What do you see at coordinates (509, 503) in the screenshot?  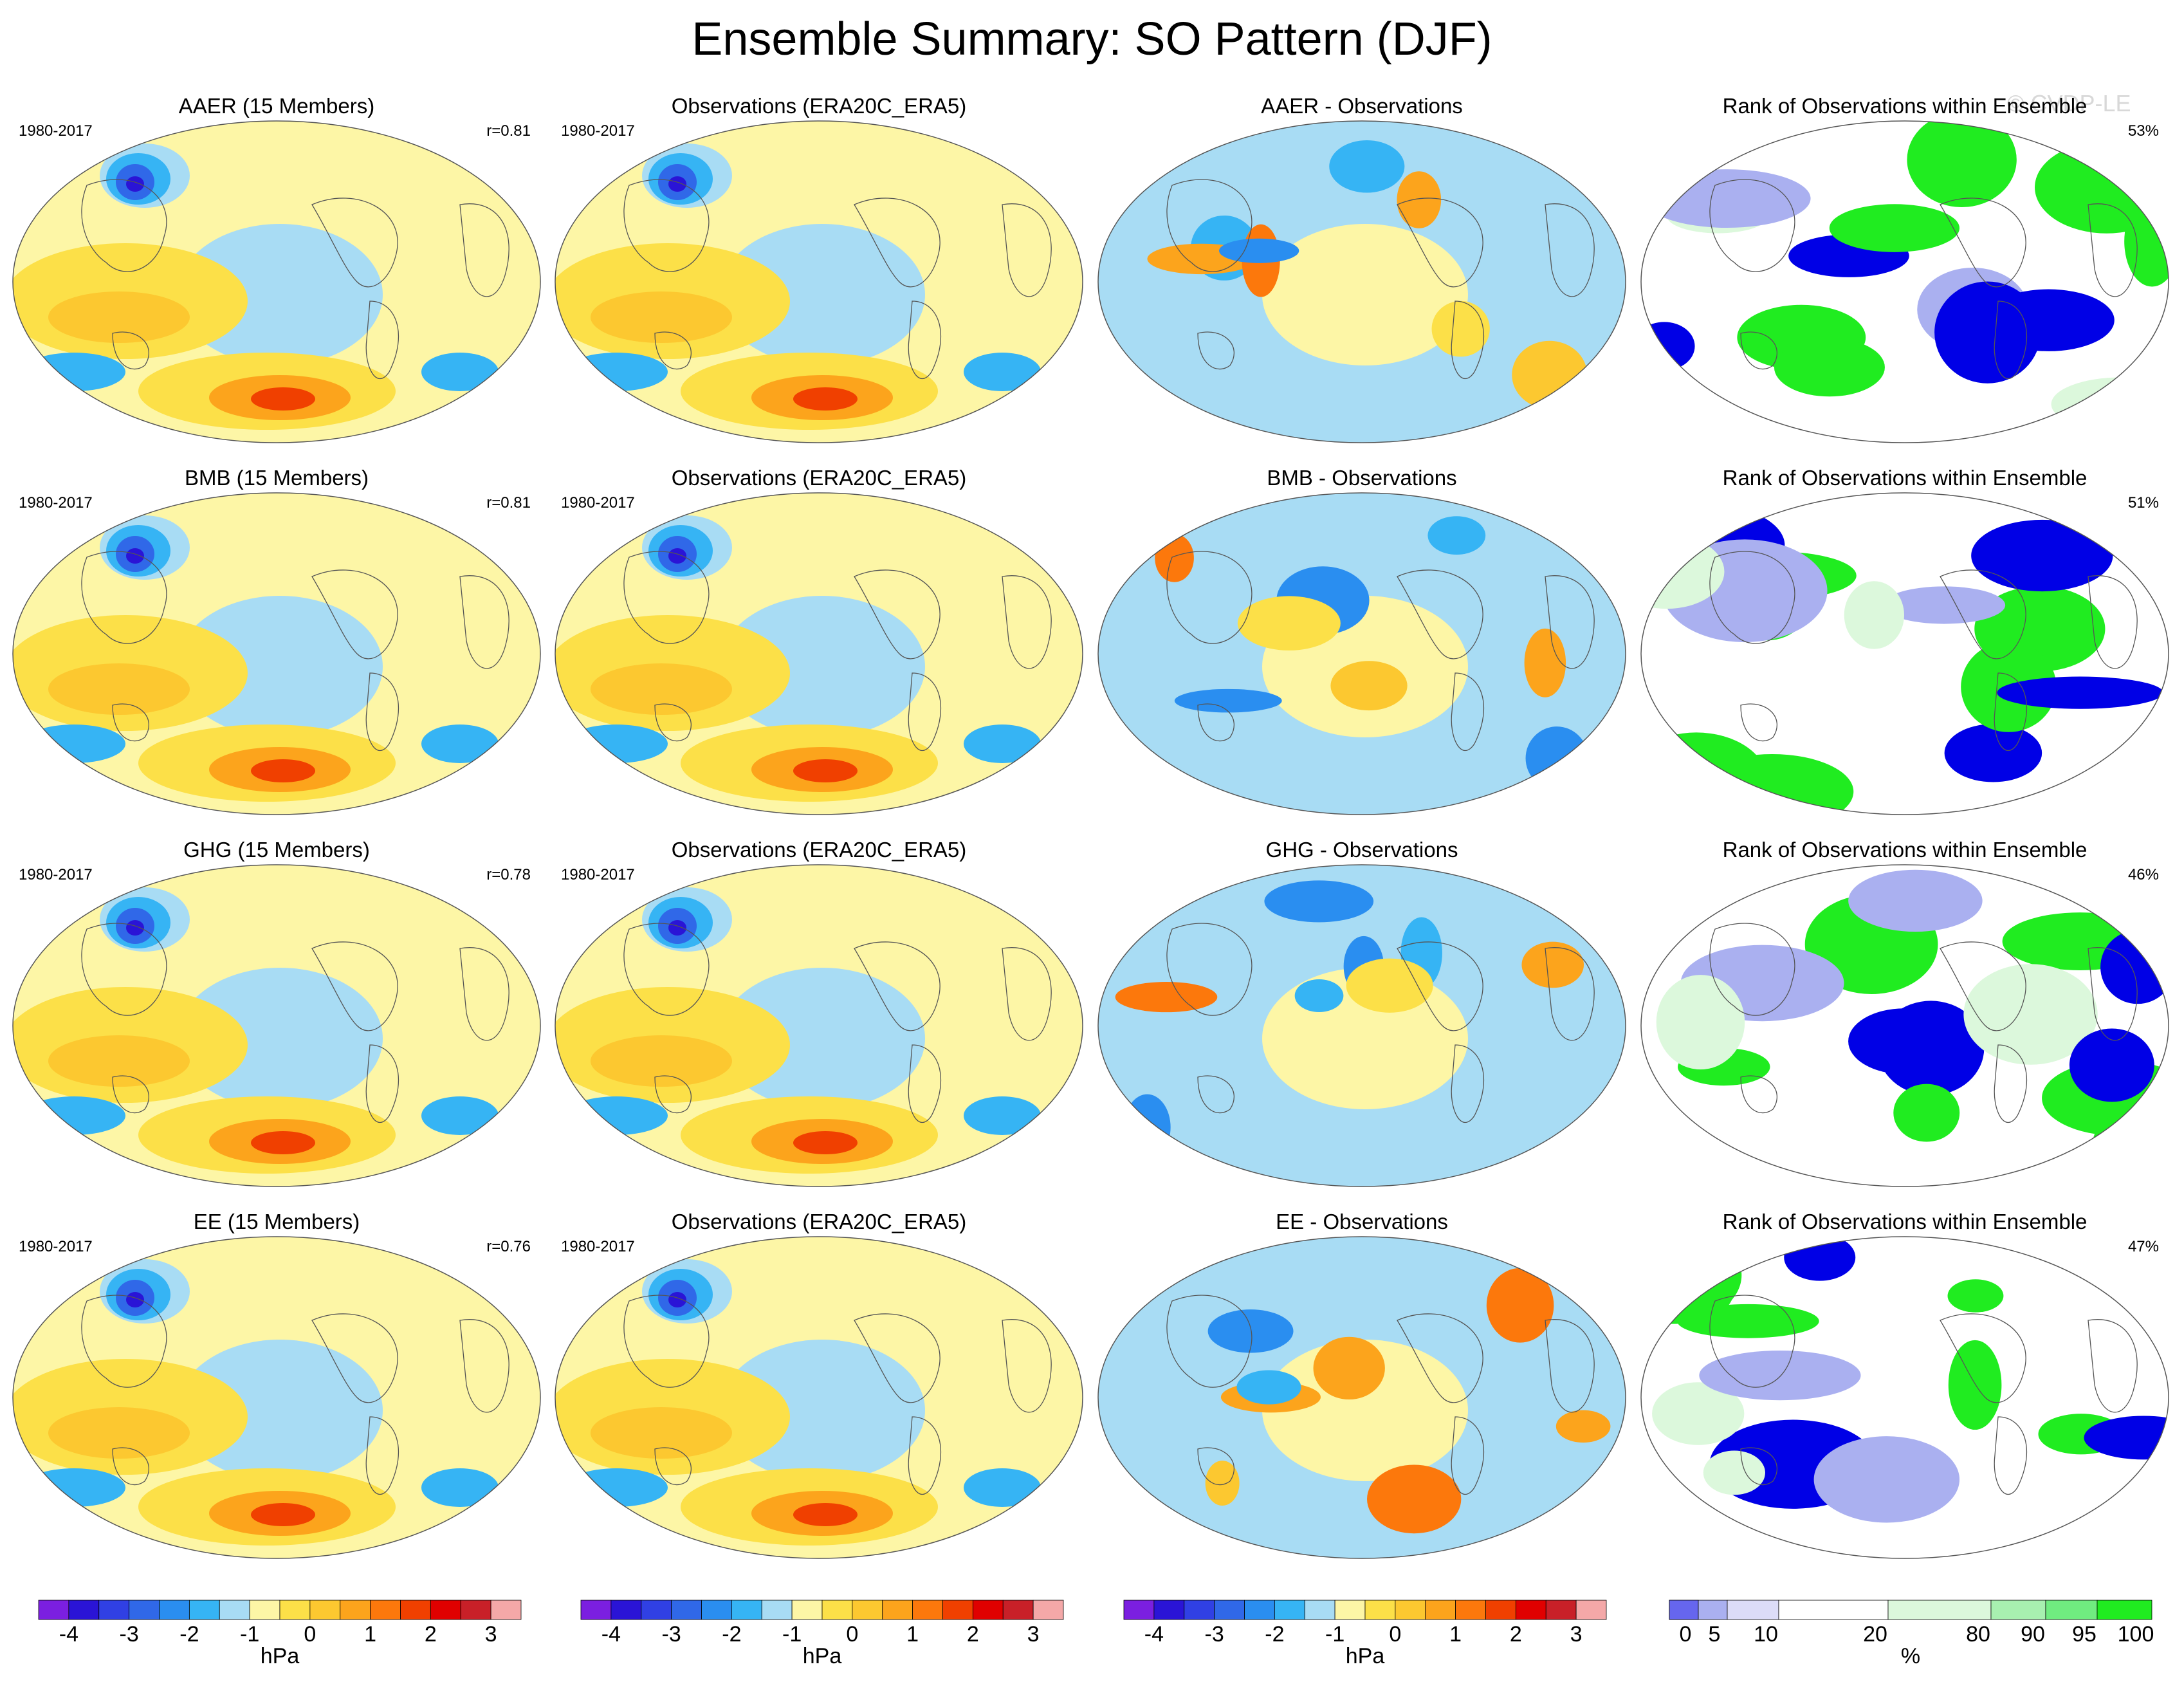 I see `correlation-label: r=0.81` at bounding box center [509, 503].